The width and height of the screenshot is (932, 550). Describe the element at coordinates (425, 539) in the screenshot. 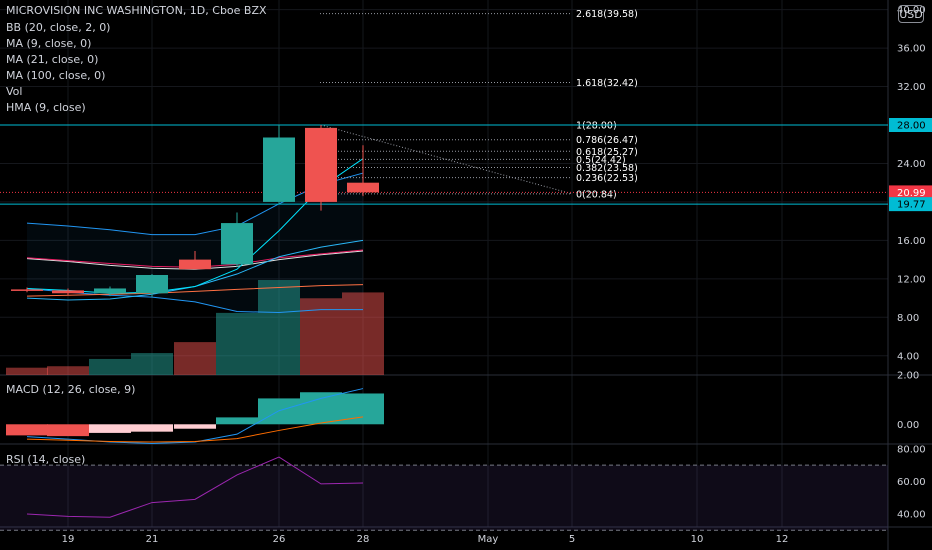

I see `time-axis: 19 21 26 28 May 5 10 12` at that location.